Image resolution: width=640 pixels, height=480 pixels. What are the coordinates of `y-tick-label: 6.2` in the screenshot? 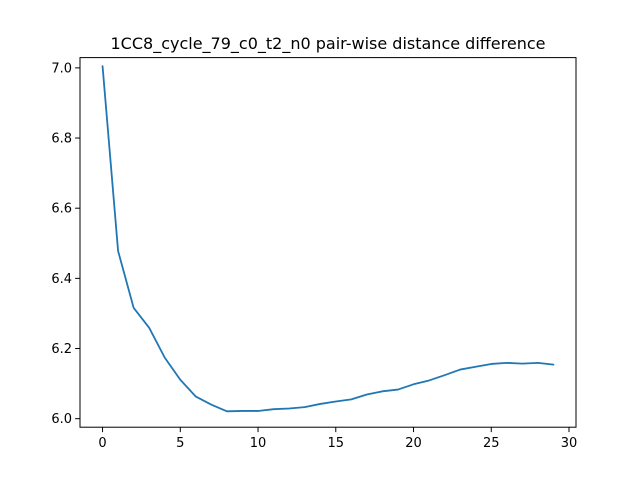 It's located at (61, 349).